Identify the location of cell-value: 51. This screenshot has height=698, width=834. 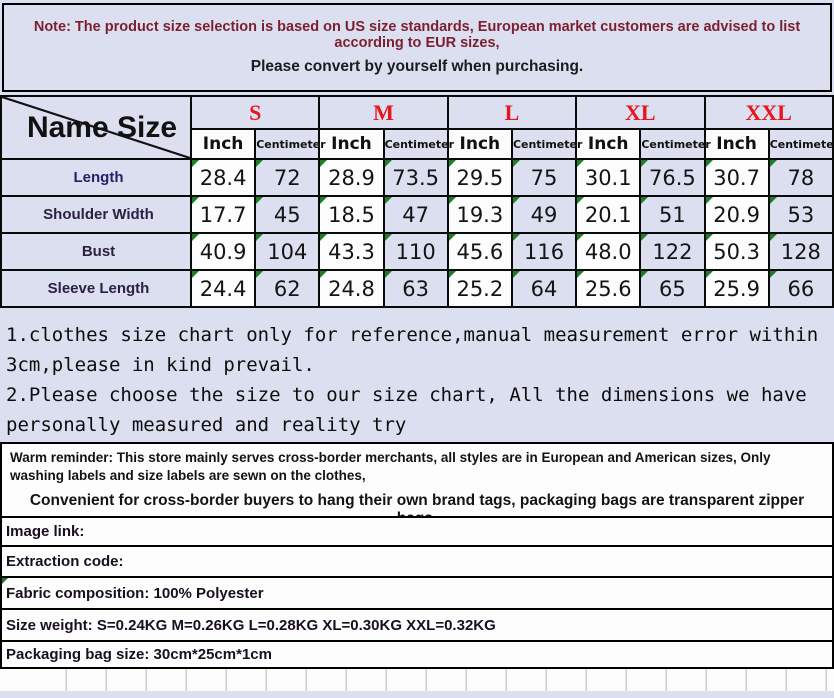
(672, 214).